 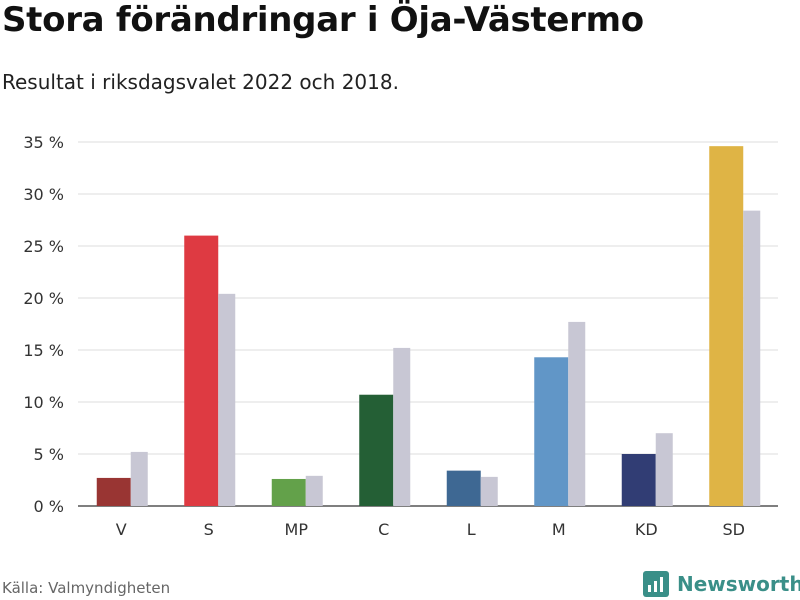 I want to click on y-tick-label: 15 %, so click(x=43, y=350).